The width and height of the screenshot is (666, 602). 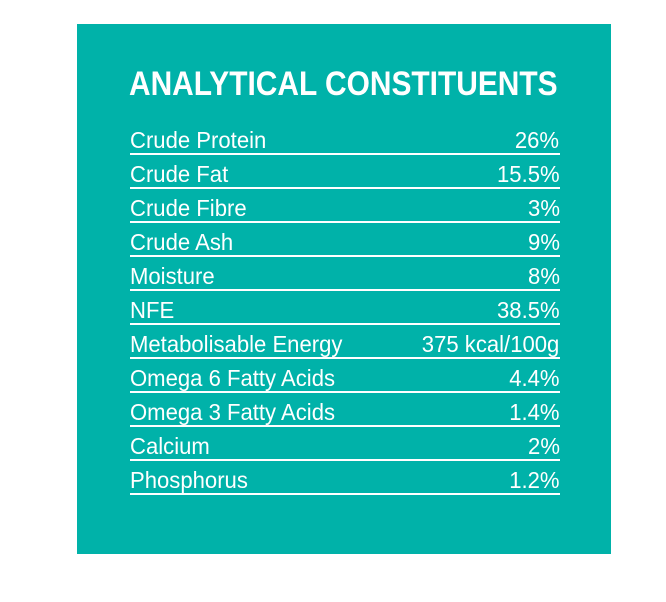 I want to click on row-label: Crude Fat, so click(x=178, y=174).